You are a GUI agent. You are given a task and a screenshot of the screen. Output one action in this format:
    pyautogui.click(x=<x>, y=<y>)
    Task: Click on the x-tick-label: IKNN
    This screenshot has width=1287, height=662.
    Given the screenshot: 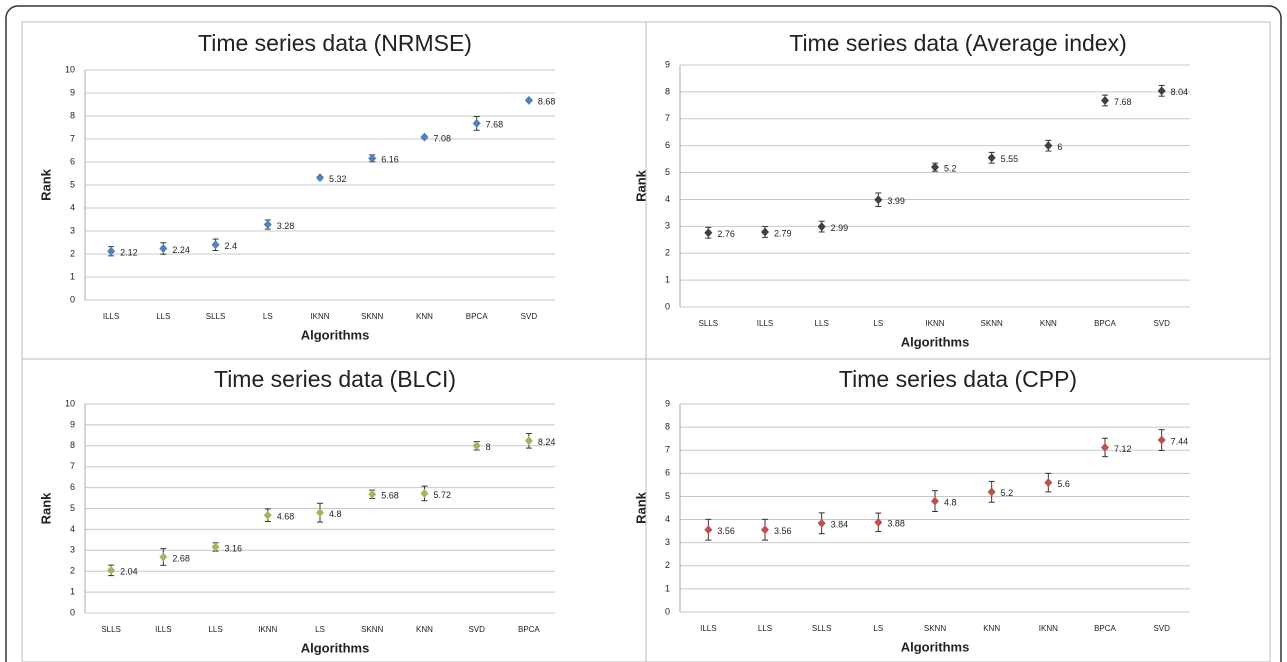 What is the action you would take?
    pyautogui.click(x=319, y=316)
    